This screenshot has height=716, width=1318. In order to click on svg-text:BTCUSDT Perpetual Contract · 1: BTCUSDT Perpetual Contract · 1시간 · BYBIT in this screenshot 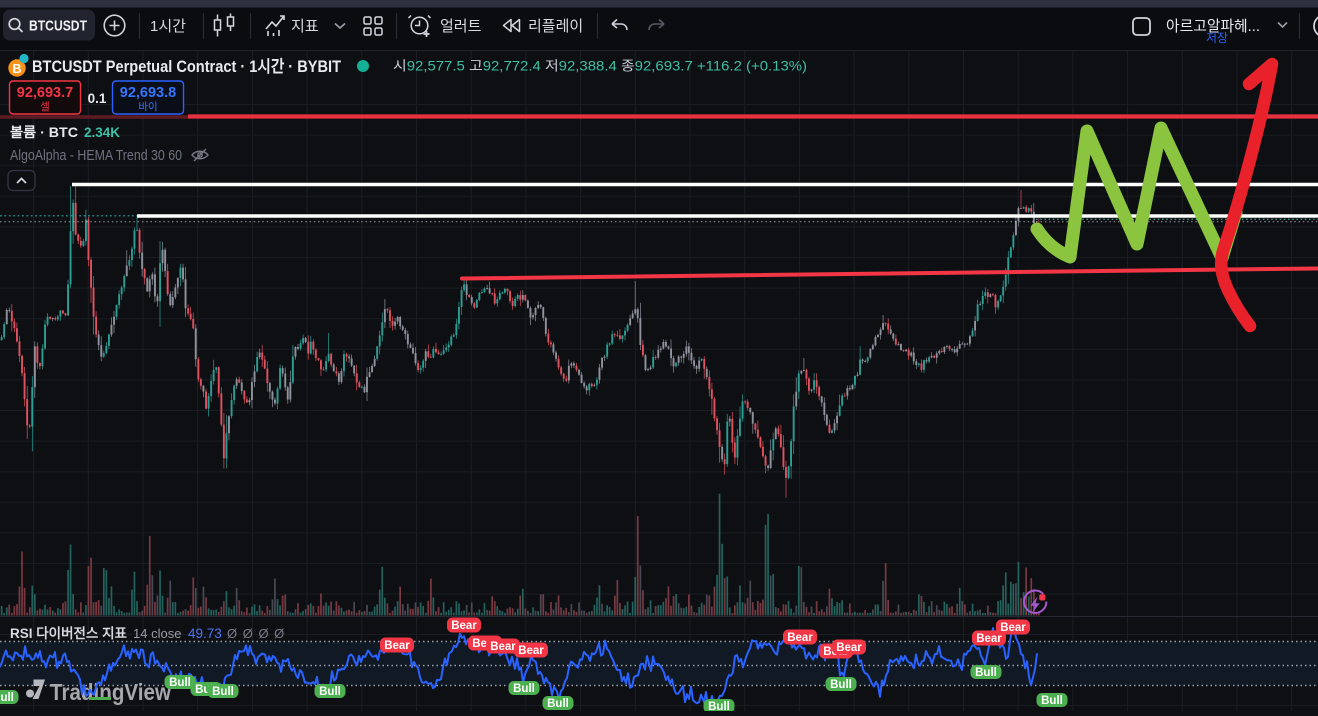, I will do `click(186, 66)`.